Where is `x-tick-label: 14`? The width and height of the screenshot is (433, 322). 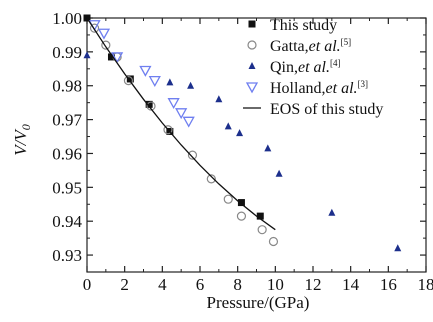
x-tick-label: 14 is located at coordinates (351, 284).